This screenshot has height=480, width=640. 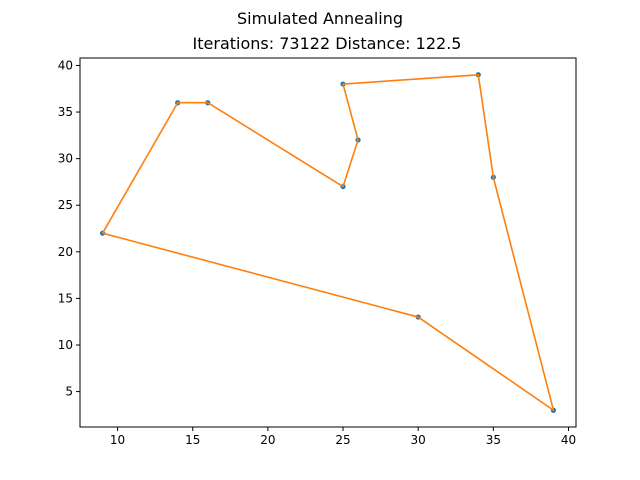 What do you see at coordinates (418, 440) in the screenshot?
I see `x-tick-label: 30` at bounding box center [418, 440].